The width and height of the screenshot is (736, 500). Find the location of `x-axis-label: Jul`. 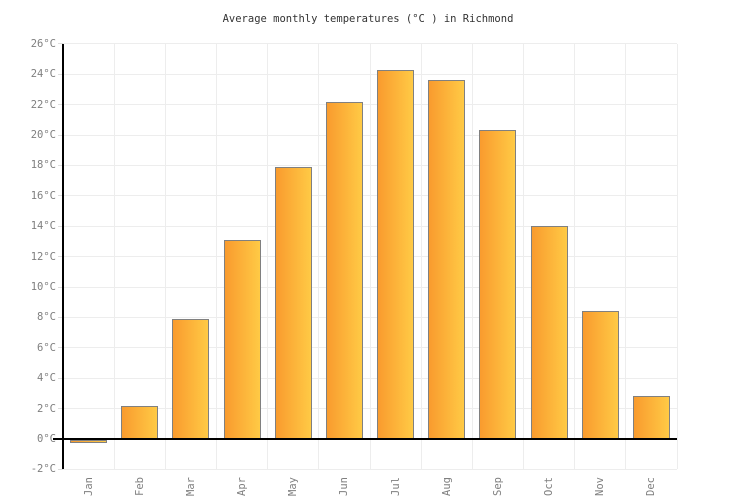

x-axis-label: Jul is located at coordinates (395, 486).